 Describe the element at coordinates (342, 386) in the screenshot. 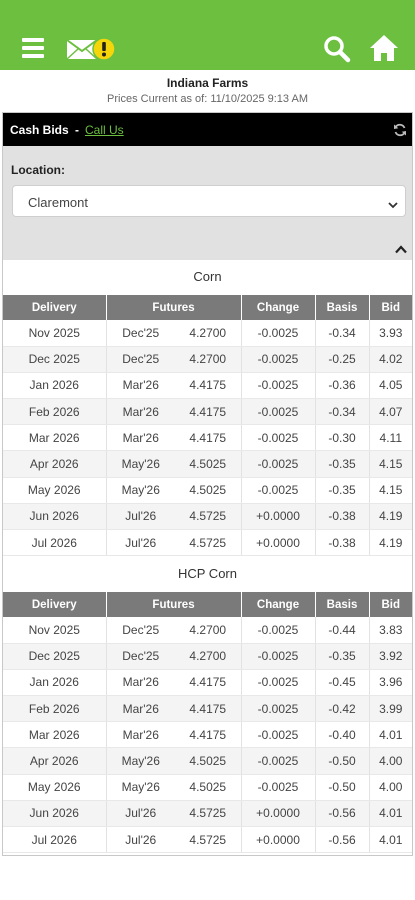

I see `basis-cell: -0.36` at that location.